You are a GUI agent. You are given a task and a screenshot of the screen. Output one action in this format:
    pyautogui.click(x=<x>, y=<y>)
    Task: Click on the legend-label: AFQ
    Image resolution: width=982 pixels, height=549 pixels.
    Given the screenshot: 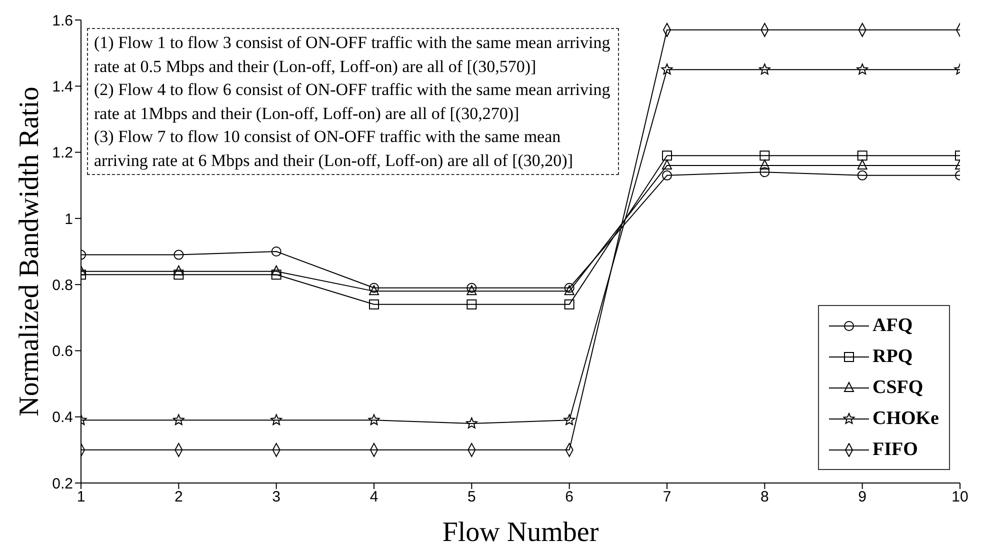 What is the action you would take?
    pyautogui.click(x=892, y=325)
    